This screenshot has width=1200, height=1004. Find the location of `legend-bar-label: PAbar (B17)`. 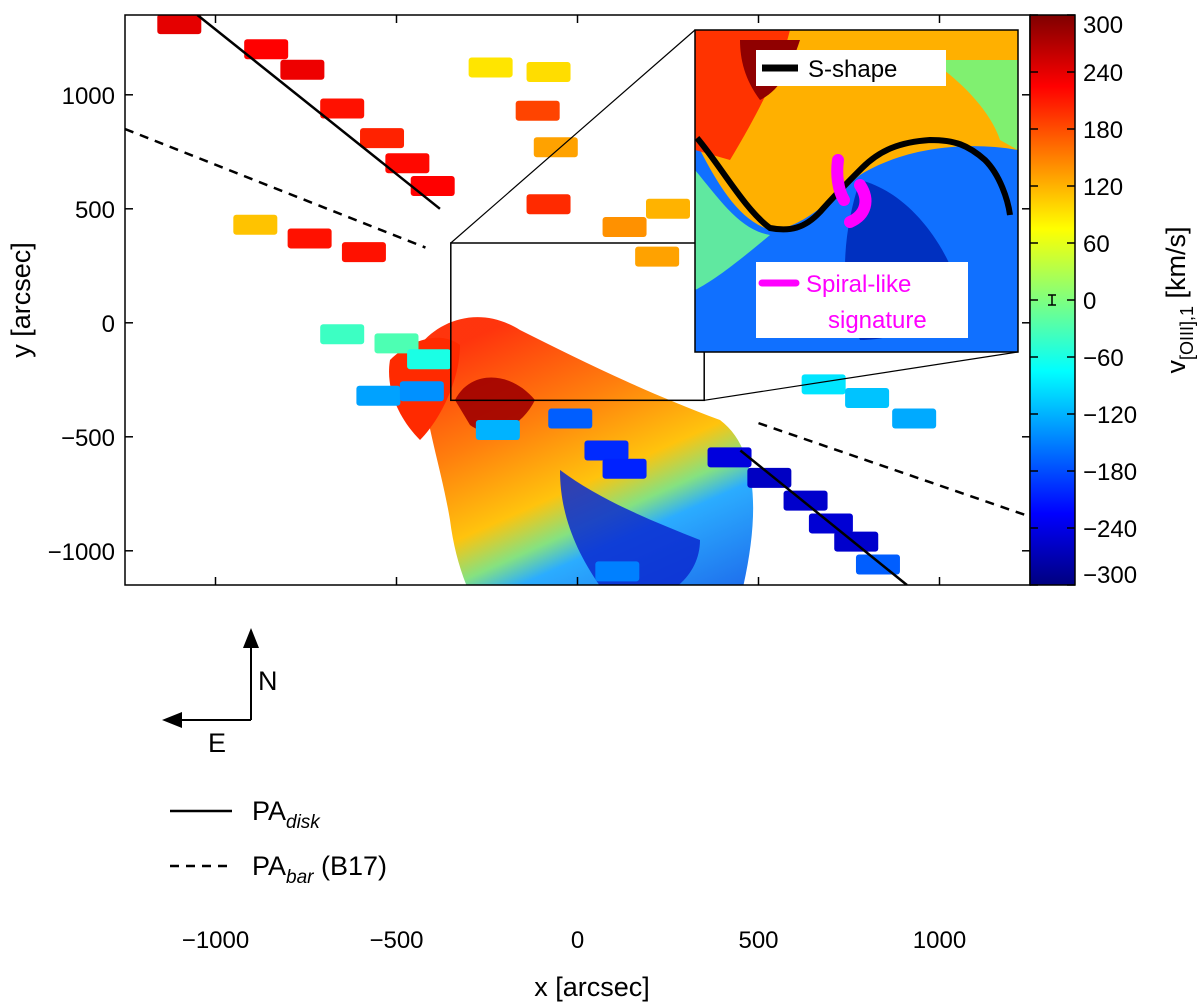

legend-bar-label: PAbar (B17) is located at coordinates (319, 869).